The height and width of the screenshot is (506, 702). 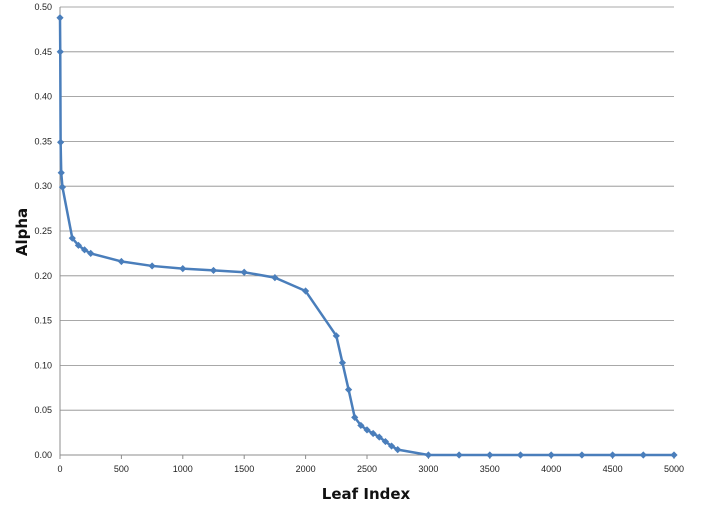 I want to click on y-tick-label: 0.30, so click(x=43, y=186).